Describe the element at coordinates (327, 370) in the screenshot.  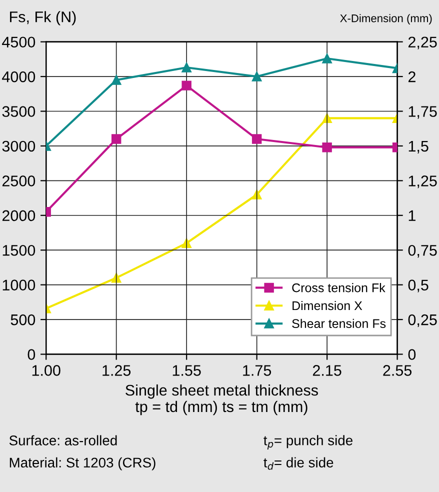
I see `x-tick-label: 2.15` at that location.